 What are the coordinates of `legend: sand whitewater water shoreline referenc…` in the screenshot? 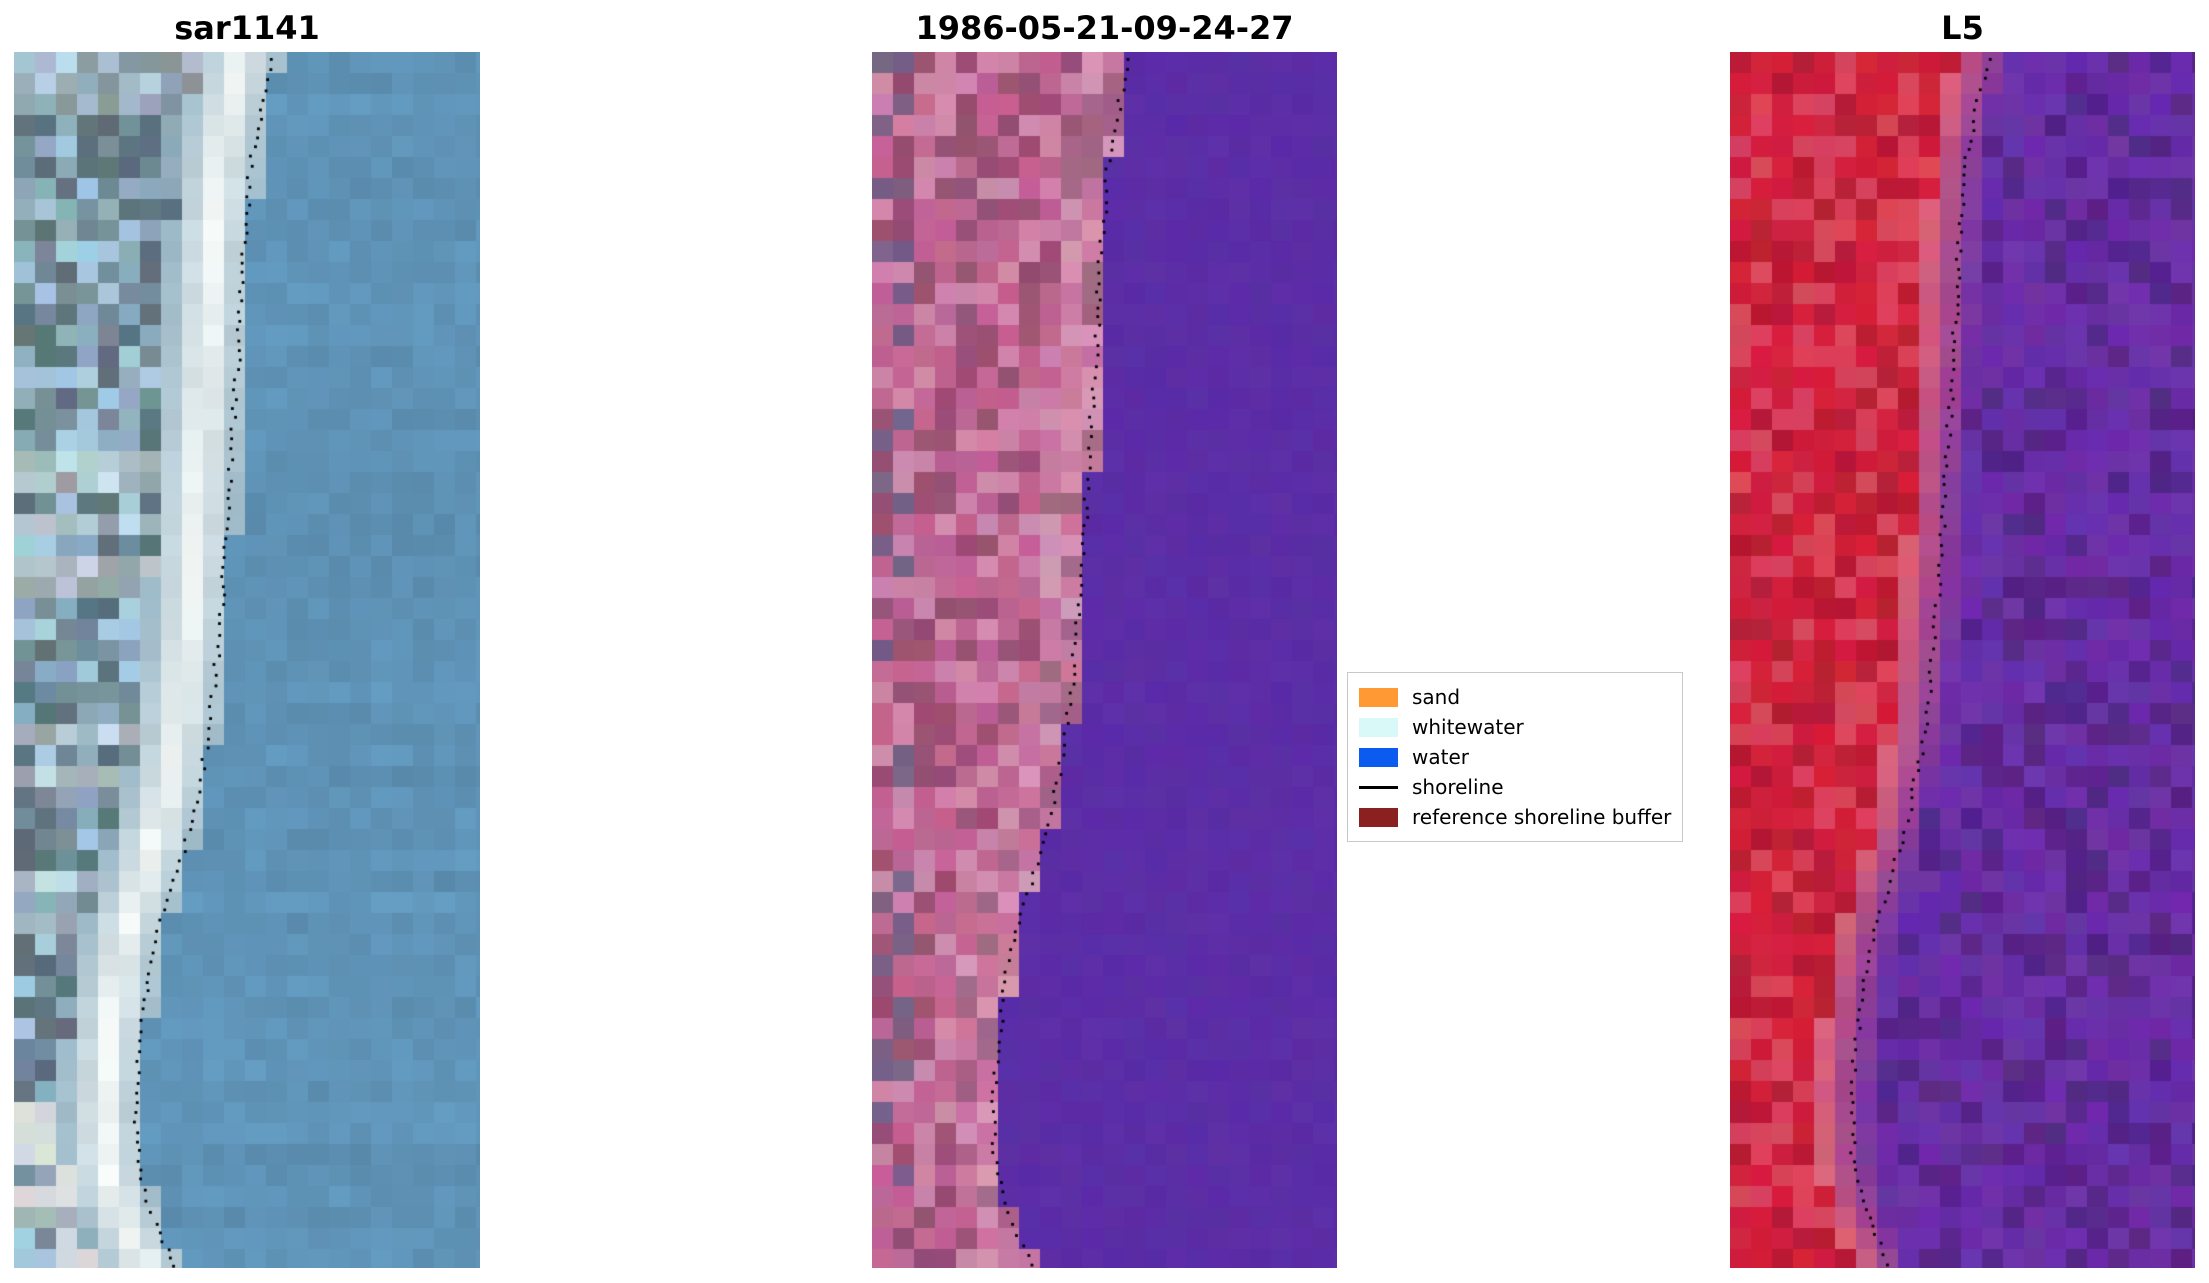 It's located at (1515, 757).